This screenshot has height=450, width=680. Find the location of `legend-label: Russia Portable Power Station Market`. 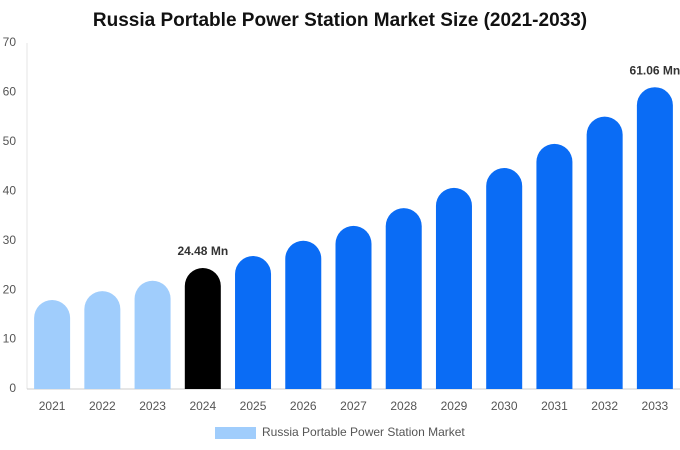

legend-label: Russia Portable Power Station Market is located at coordinates (363, 432).